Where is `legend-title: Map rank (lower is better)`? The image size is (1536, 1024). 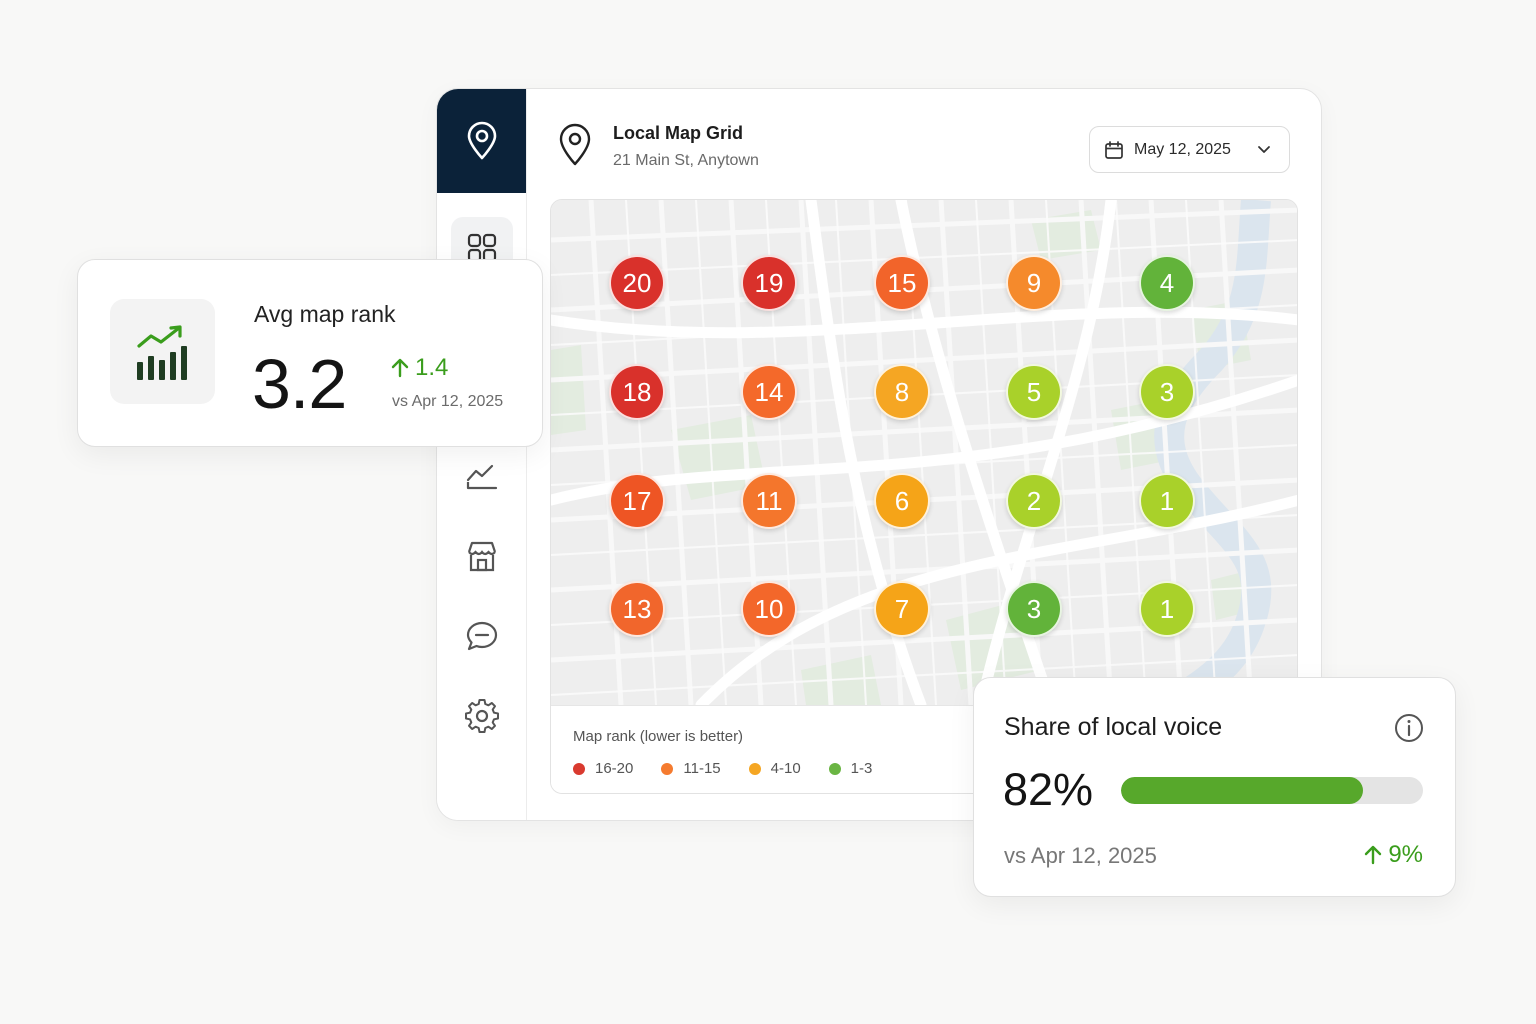 legend-title: Map rank (lower is better) is located at coordinates (658, 736).